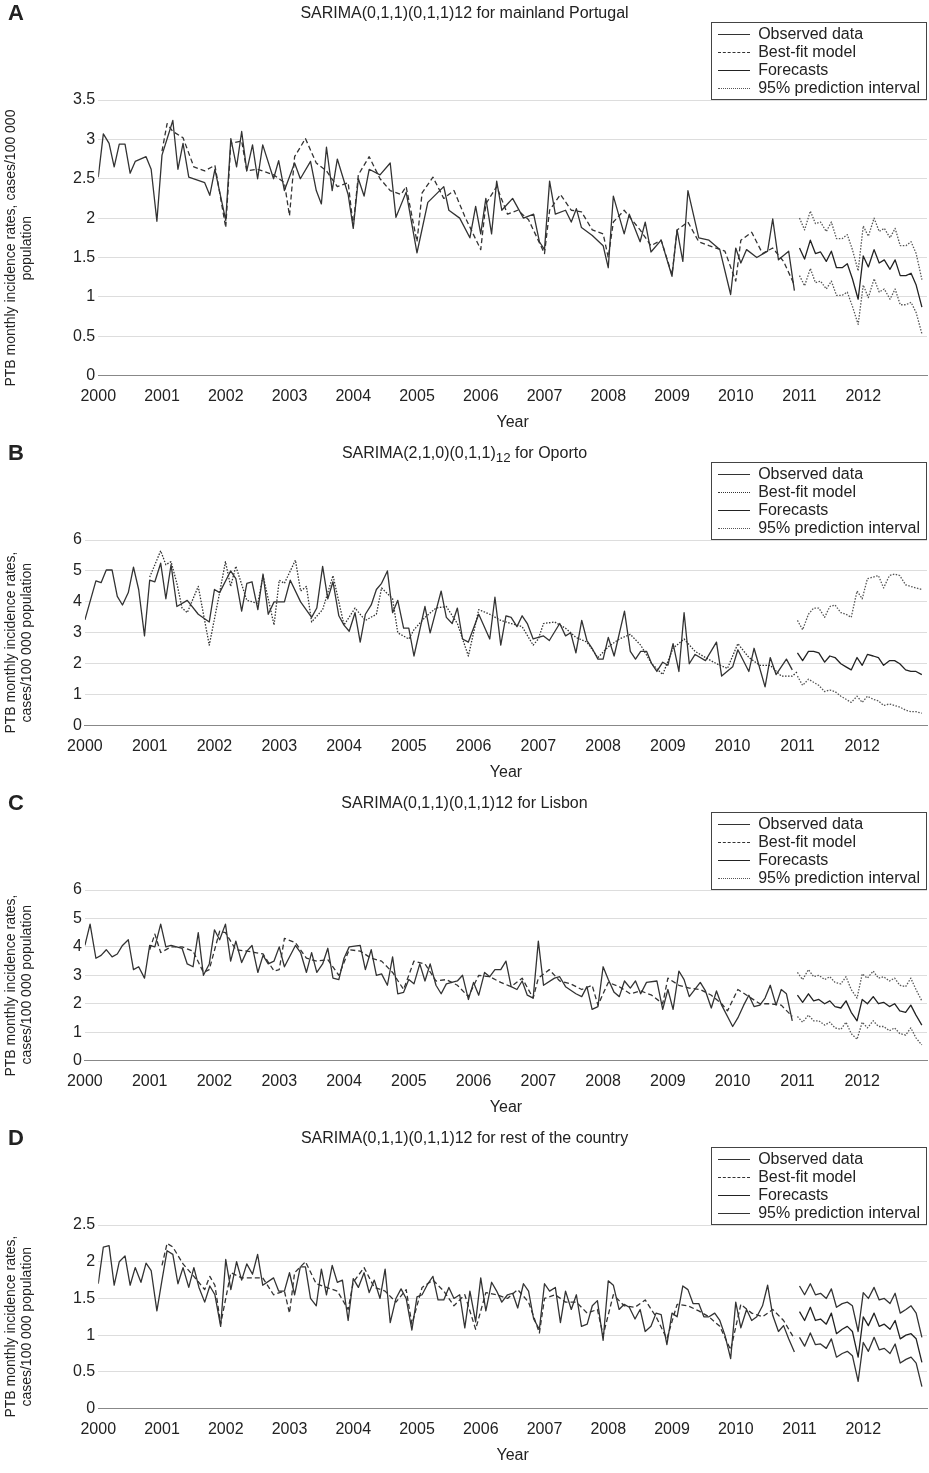 Image resolution: width=929 pixels, height=1473 pixels. Describe the element at coordinates (16, 13) in the screenshot. I see `text: A` at that location.